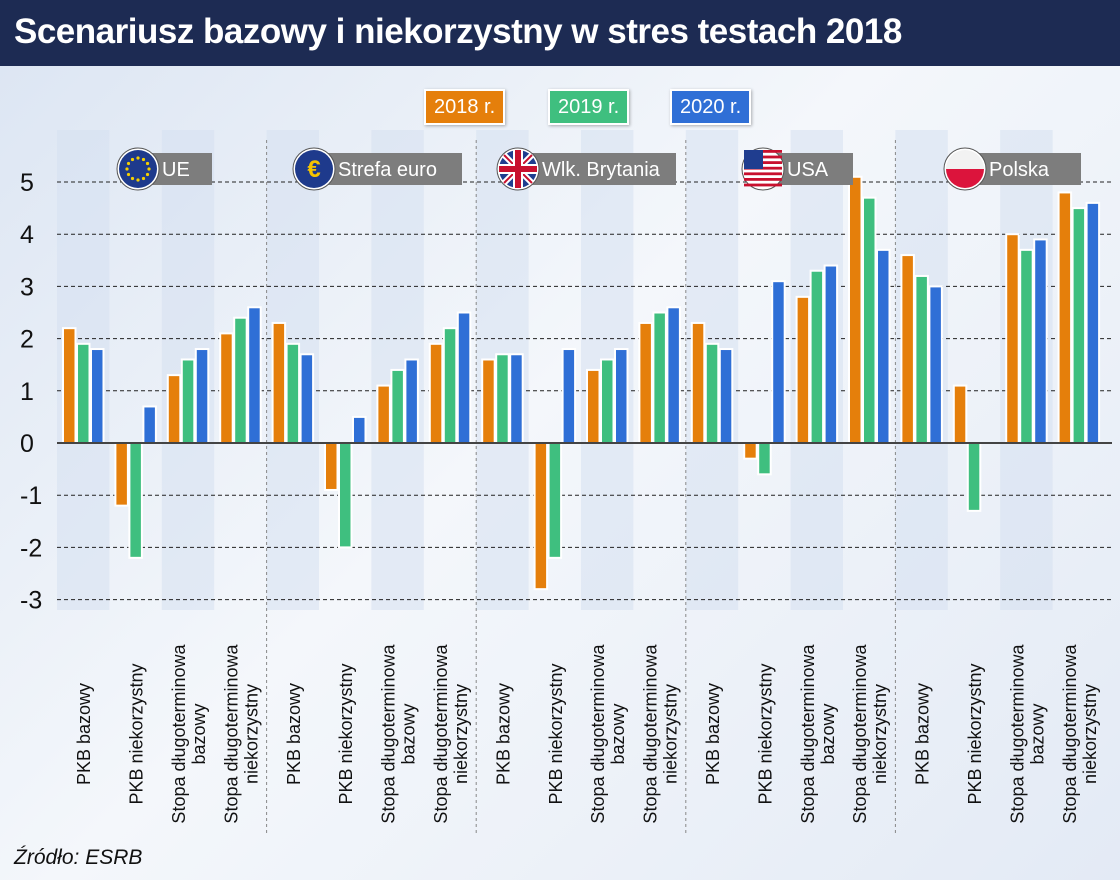 This screenshot has width=1120, height=880. I want to click on euro-sign-icon: €, so click(314, 169).